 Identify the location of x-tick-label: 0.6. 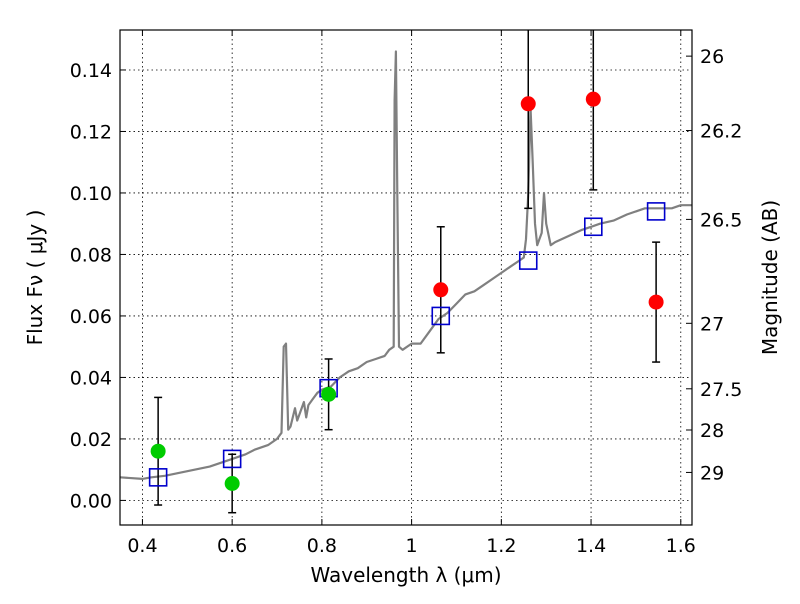
(232, 546).